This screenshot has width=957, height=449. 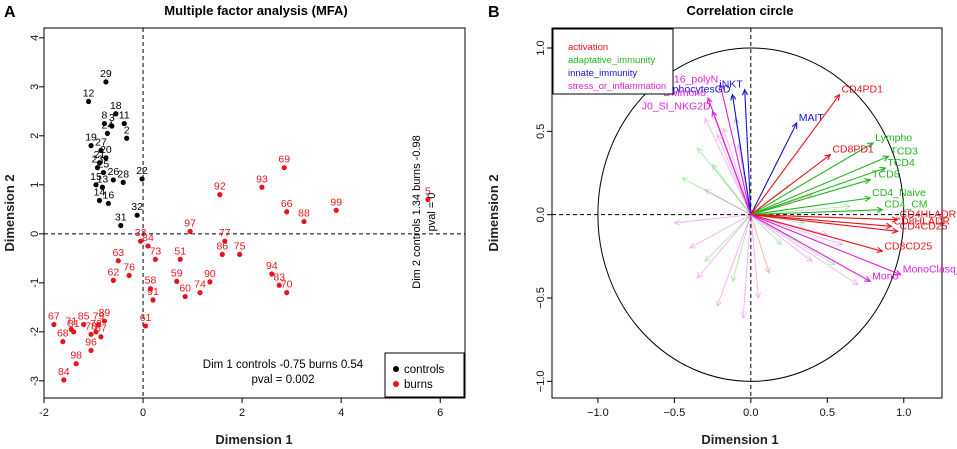 I want to click on vector-label-dmmono: DMmono, so click(x=684, y=93).